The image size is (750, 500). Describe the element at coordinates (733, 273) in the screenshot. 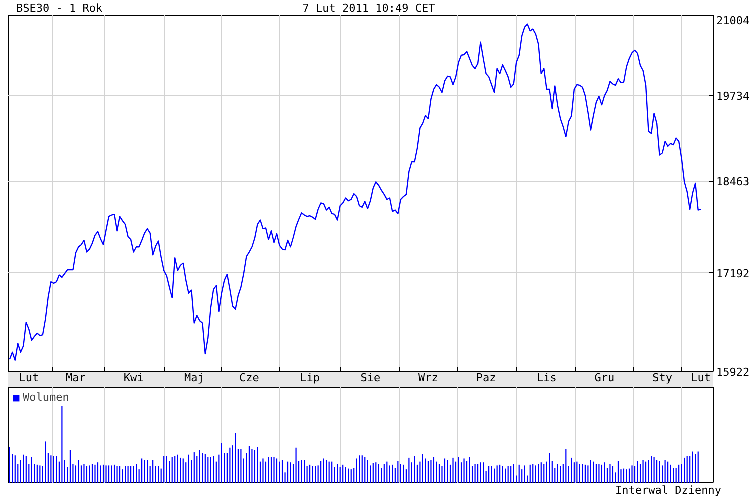

I see `y-tick-label: 17192` at that location.